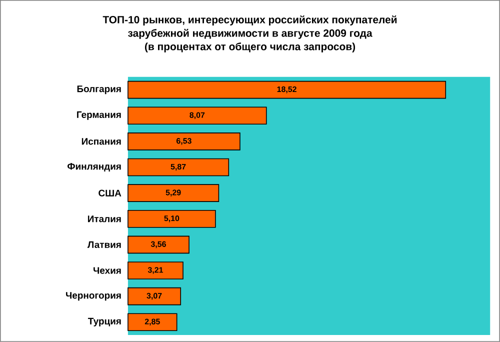 Image resolution: width=500 pixels, height=342 pixels. Describe the element at coordinates (249, 34) in the screenshot. I see `chart-title: ТОП-10 рынков, интересующих российских покупателей зарубежной недвижимости в августе 2009 года (в процентах от общего числа запросов)` at that location.